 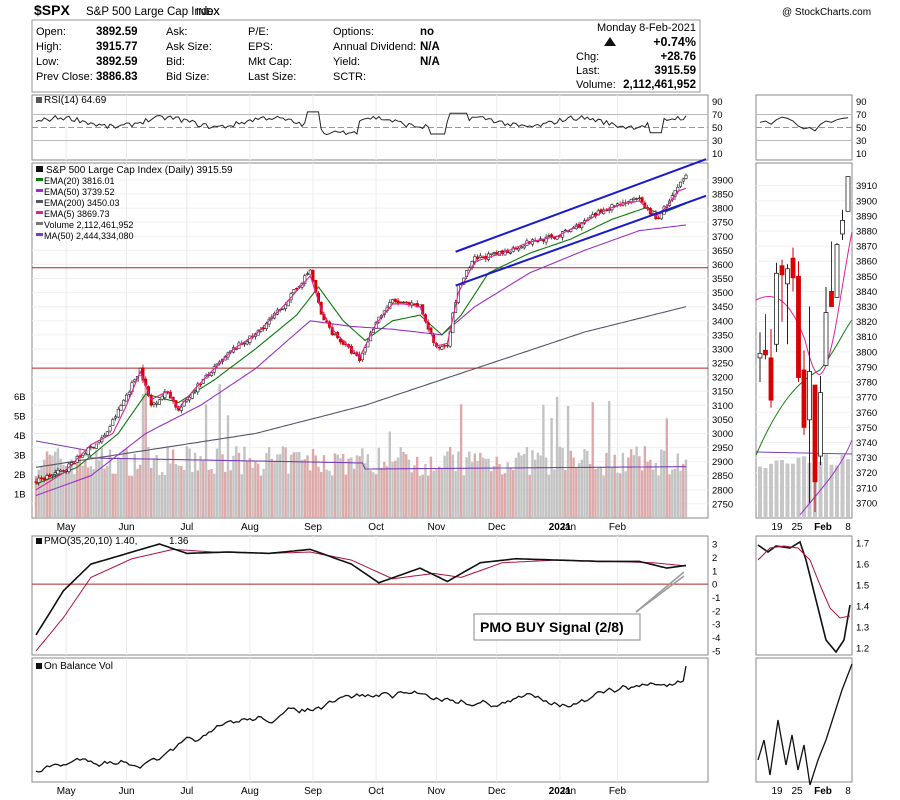 What do you see at coordinates (804, 303) in the screenshot?
I see `zoom-ema5-line` at bounding box center [804, 303].